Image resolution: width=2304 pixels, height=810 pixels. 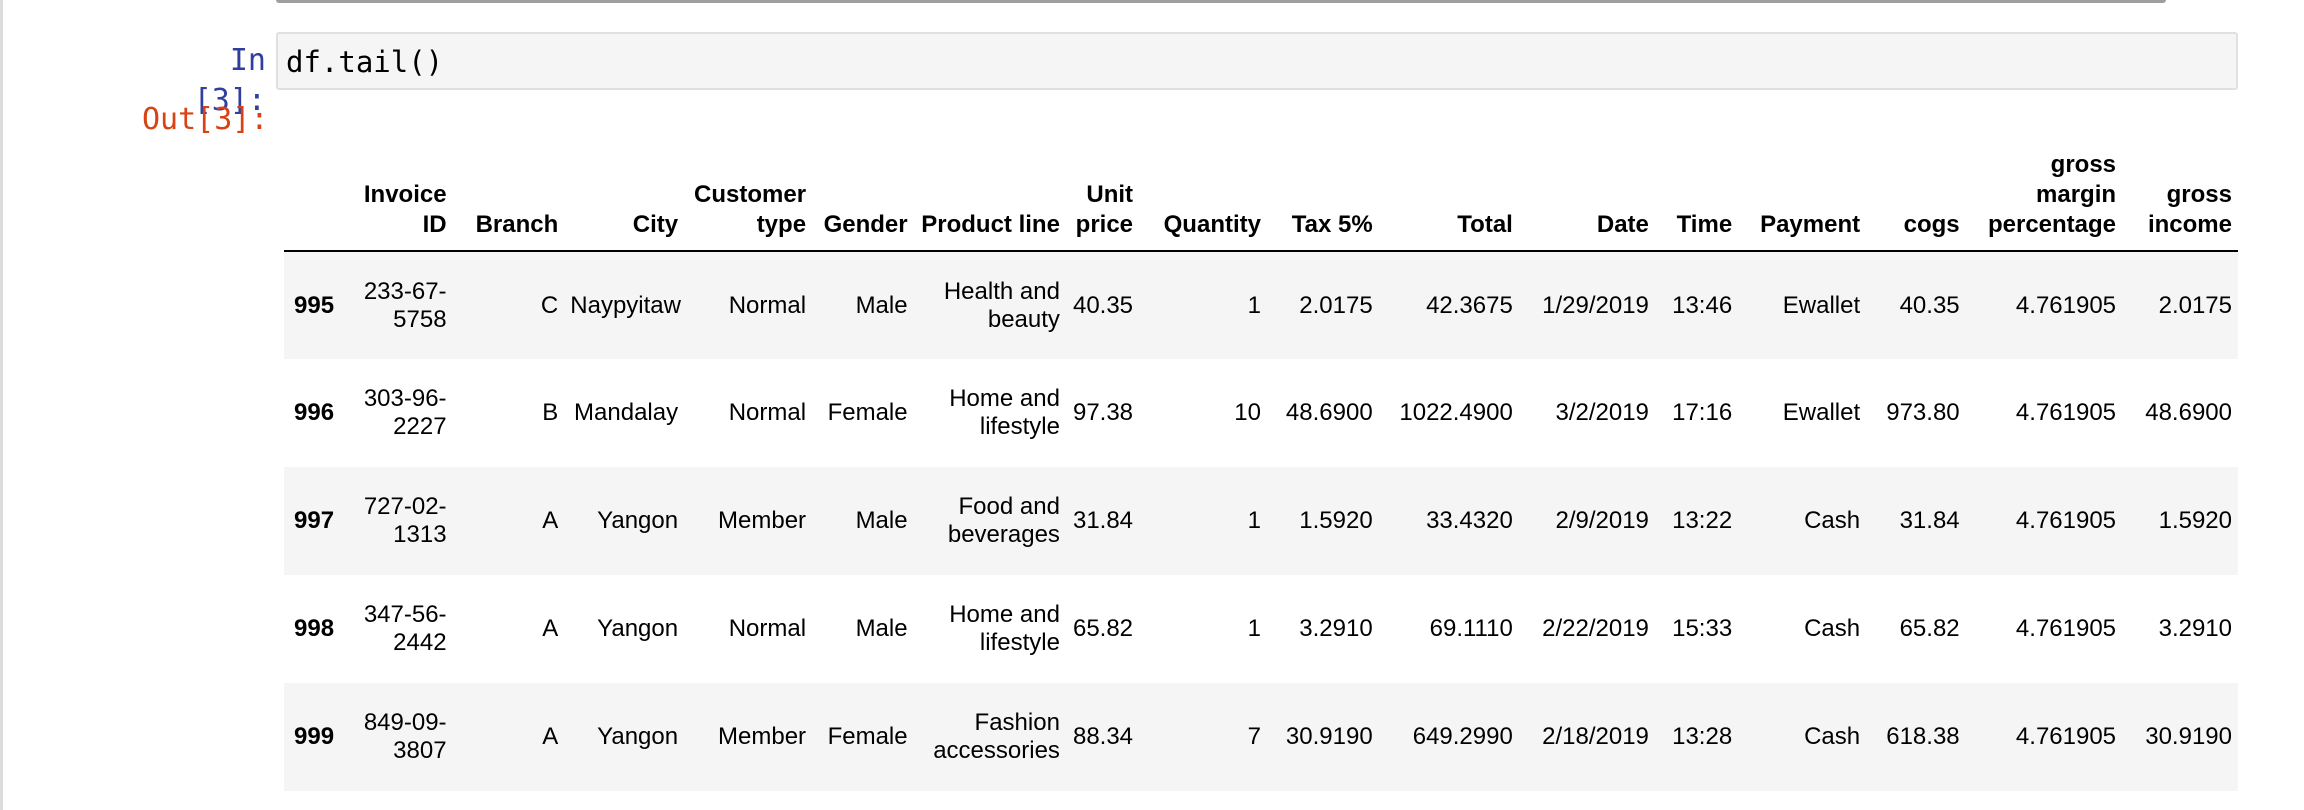 I want to click on row-index: 995, so click(x=314, y=305).